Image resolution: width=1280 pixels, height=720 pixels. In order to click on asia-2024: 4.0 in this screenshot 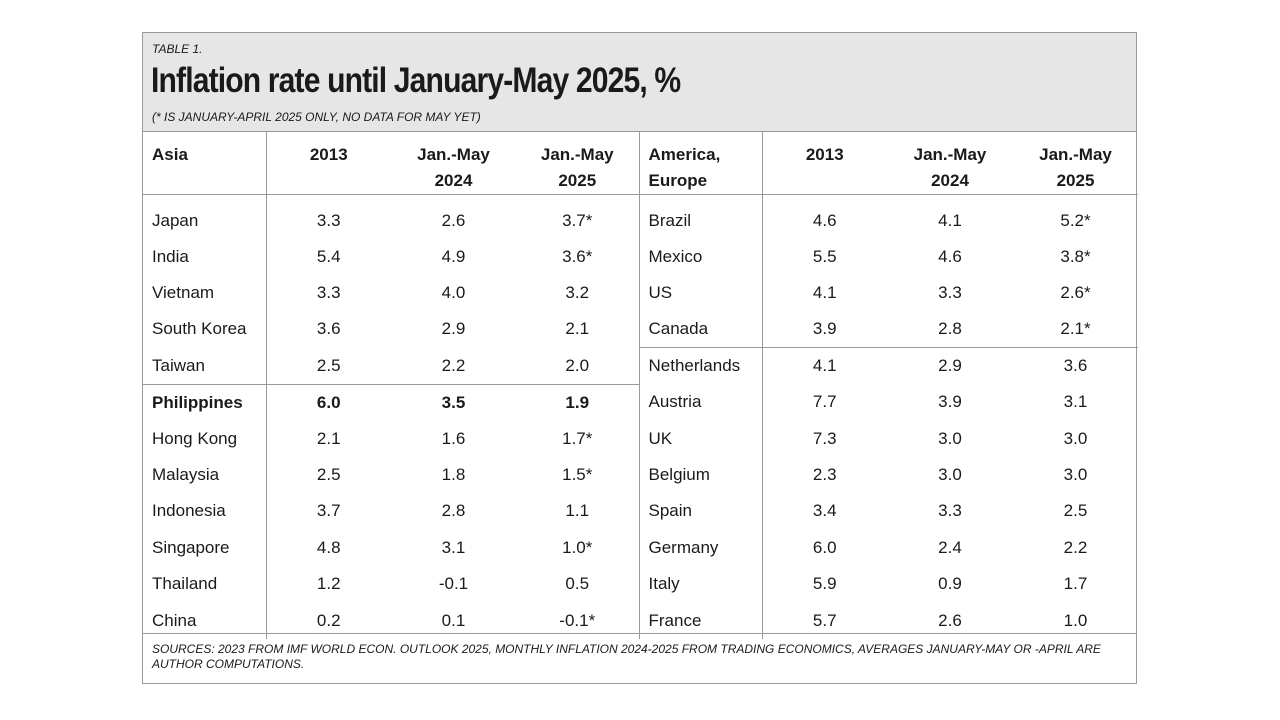, I will do `click(453, 293)`.